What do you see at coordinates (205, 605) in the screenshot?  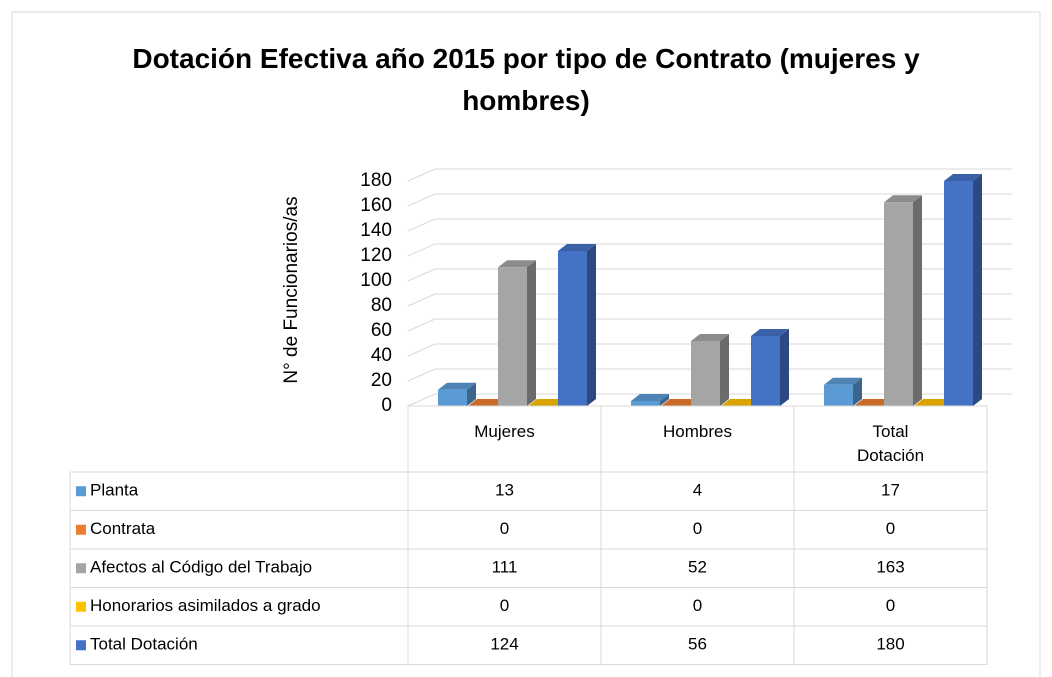 I see `legend-label: Honorarios asimilados a grado` at bounding box center [205, 605].